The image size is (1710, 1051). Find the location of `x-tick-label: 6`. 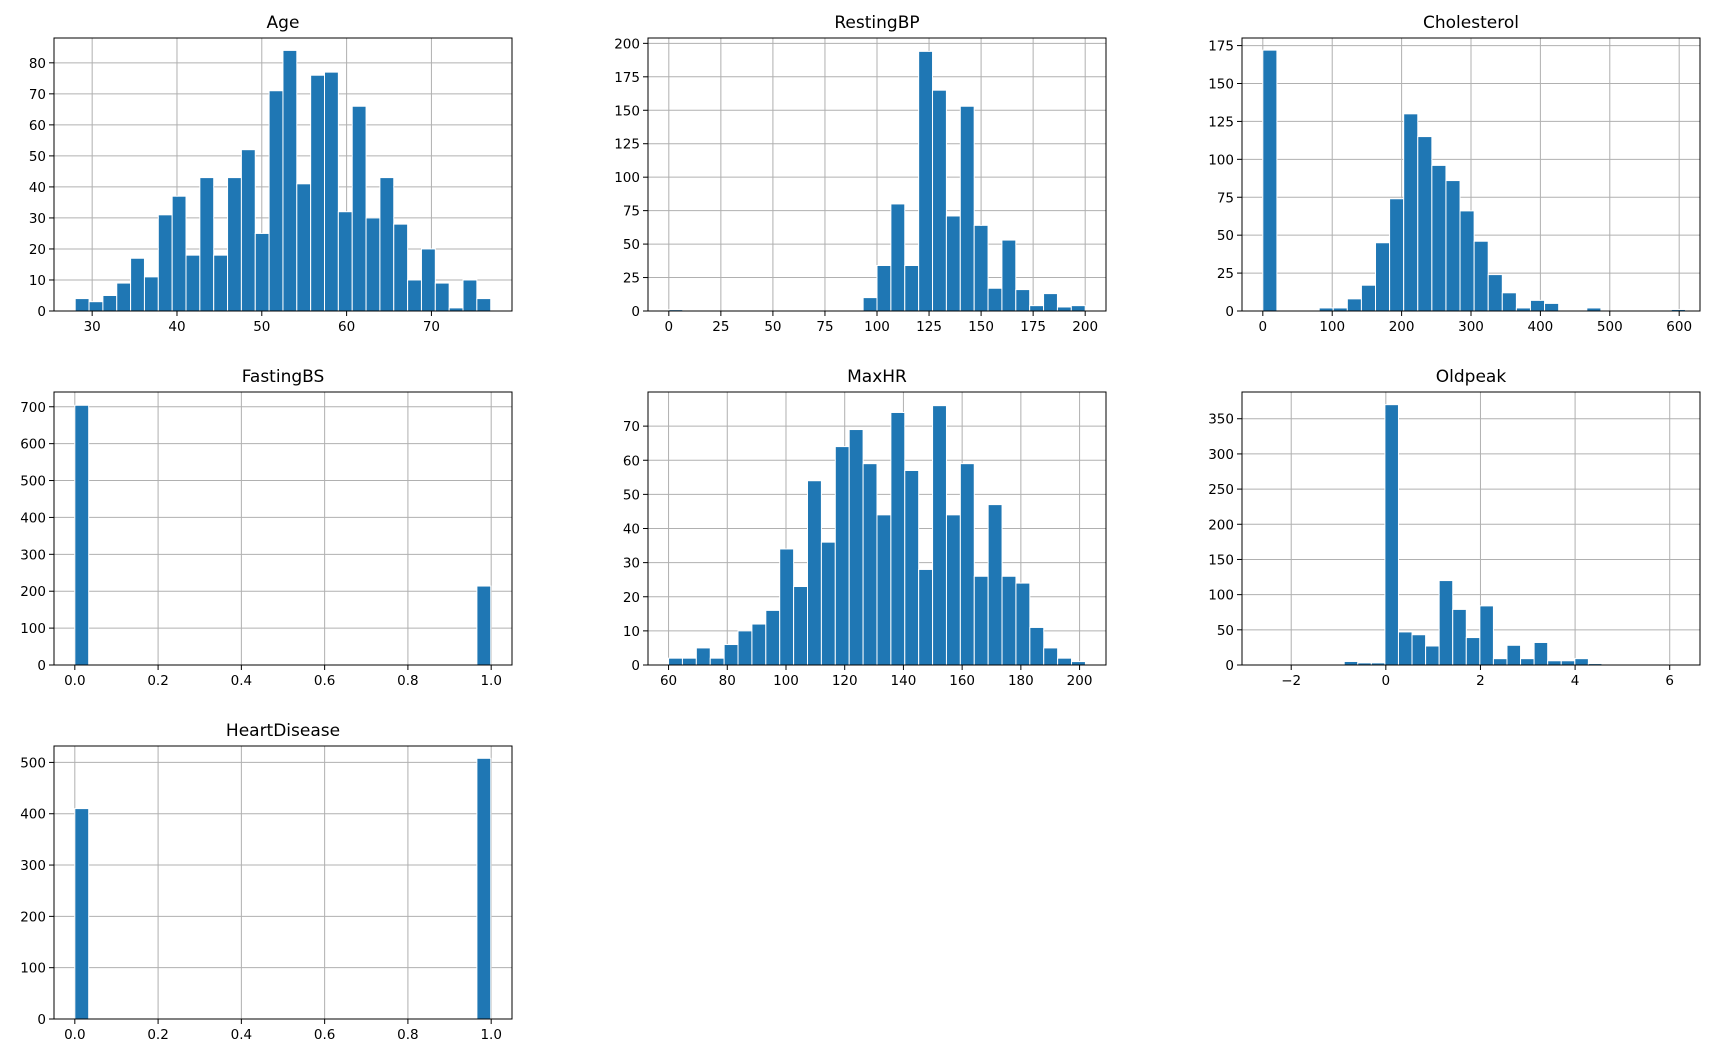

x-tick-label: 6 is located at coordinates (1669, 681).